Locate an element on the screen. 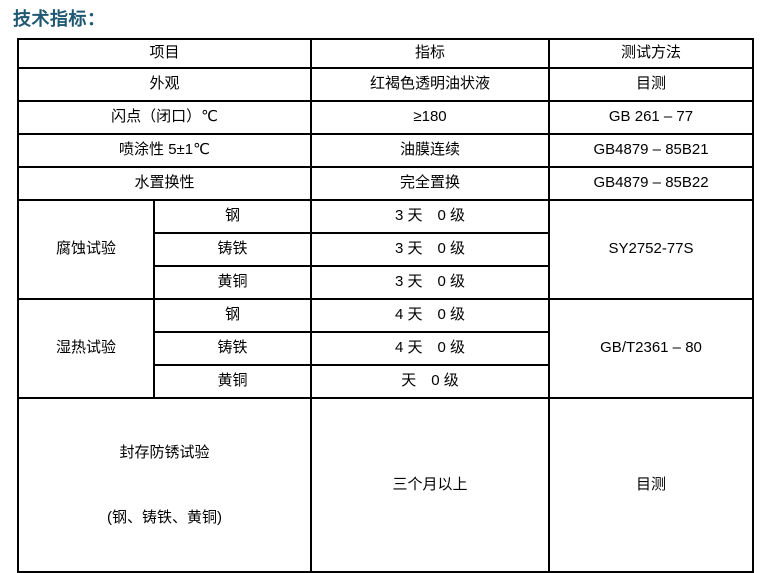 The image size is (765, 573). table-row-flash-point: 闪点（闭口）℃ ≥180 GB 261 – 77 is located at coordinates (385, 117).